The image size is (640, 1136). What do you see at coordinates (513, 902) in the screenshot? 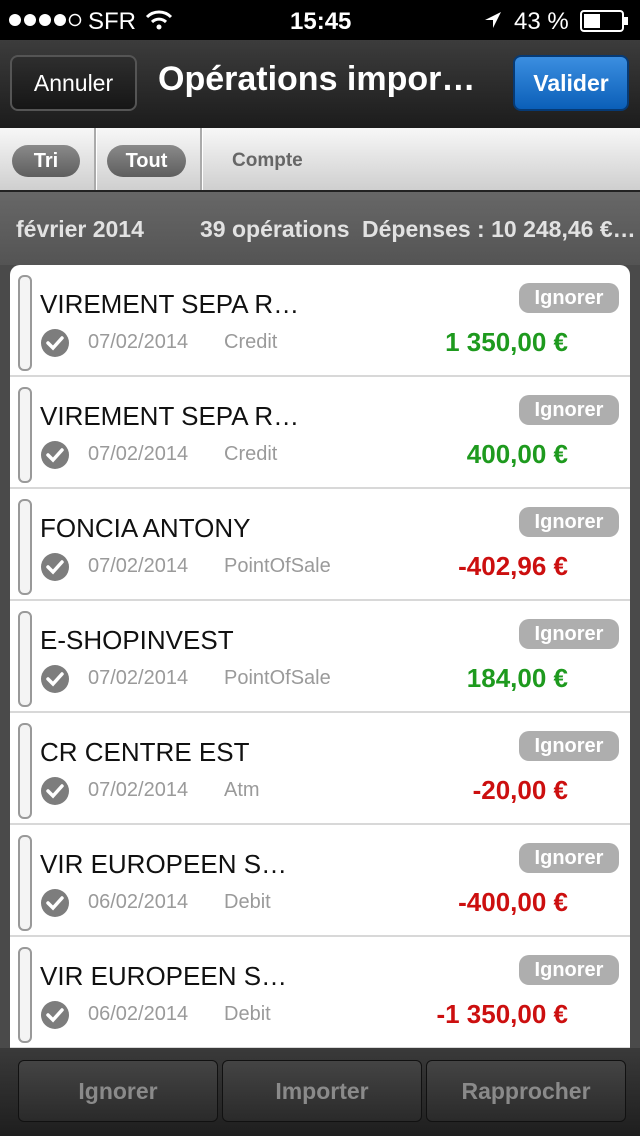
I see `transaction-amount: -400,00 €` at bounding box center [513, 902].